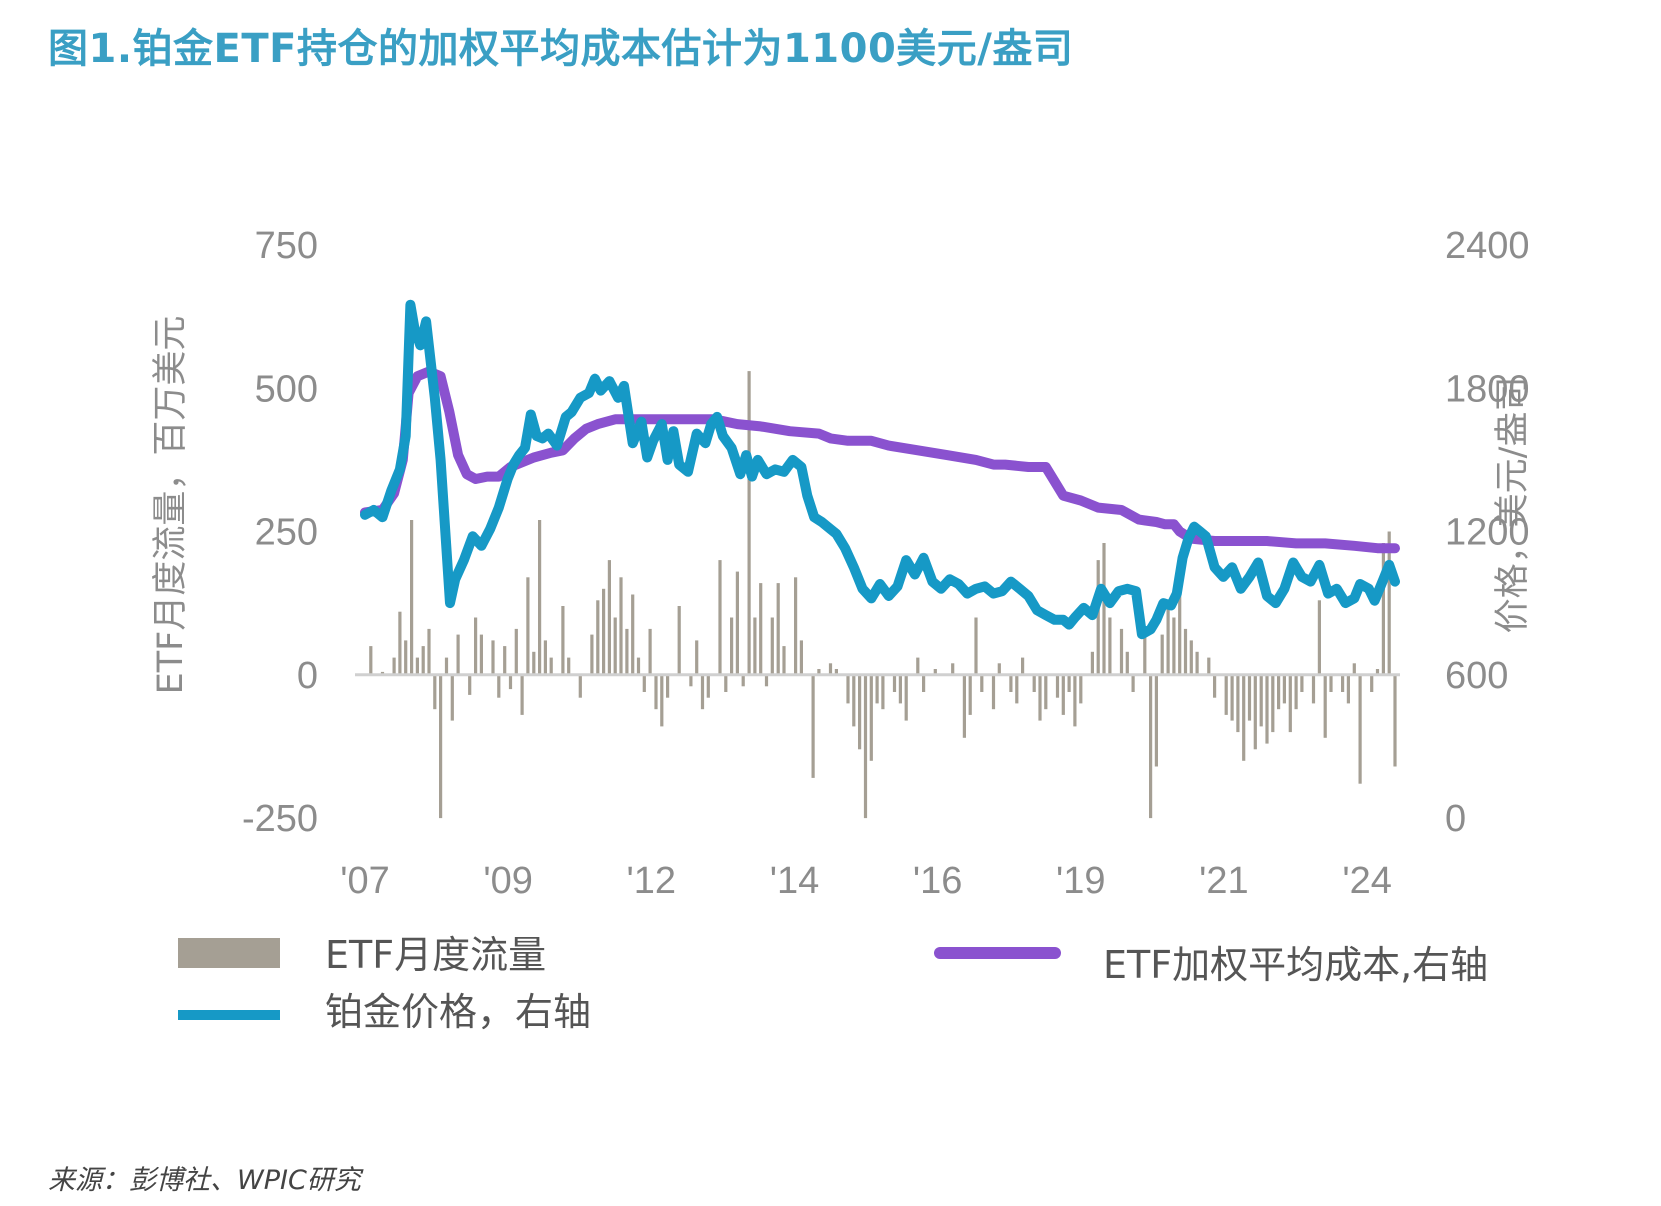 Image resolution: width=1661 pixels, height=1206 pixels. I want to click on left-tick-label: 0, so click(307, 676).